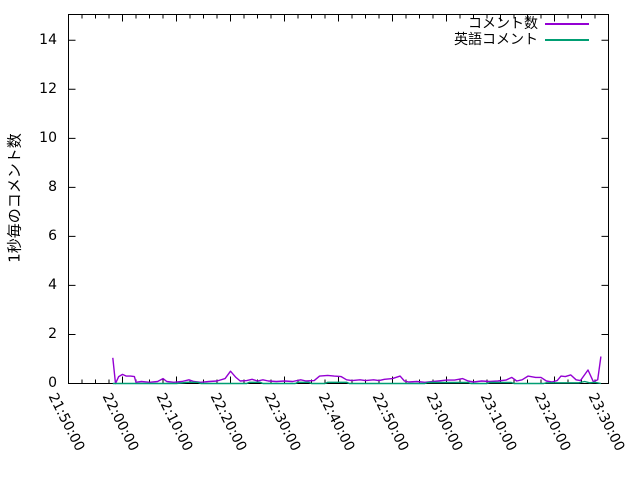  I want to click on legend-item-comments: コメント数, so click(294, 24).